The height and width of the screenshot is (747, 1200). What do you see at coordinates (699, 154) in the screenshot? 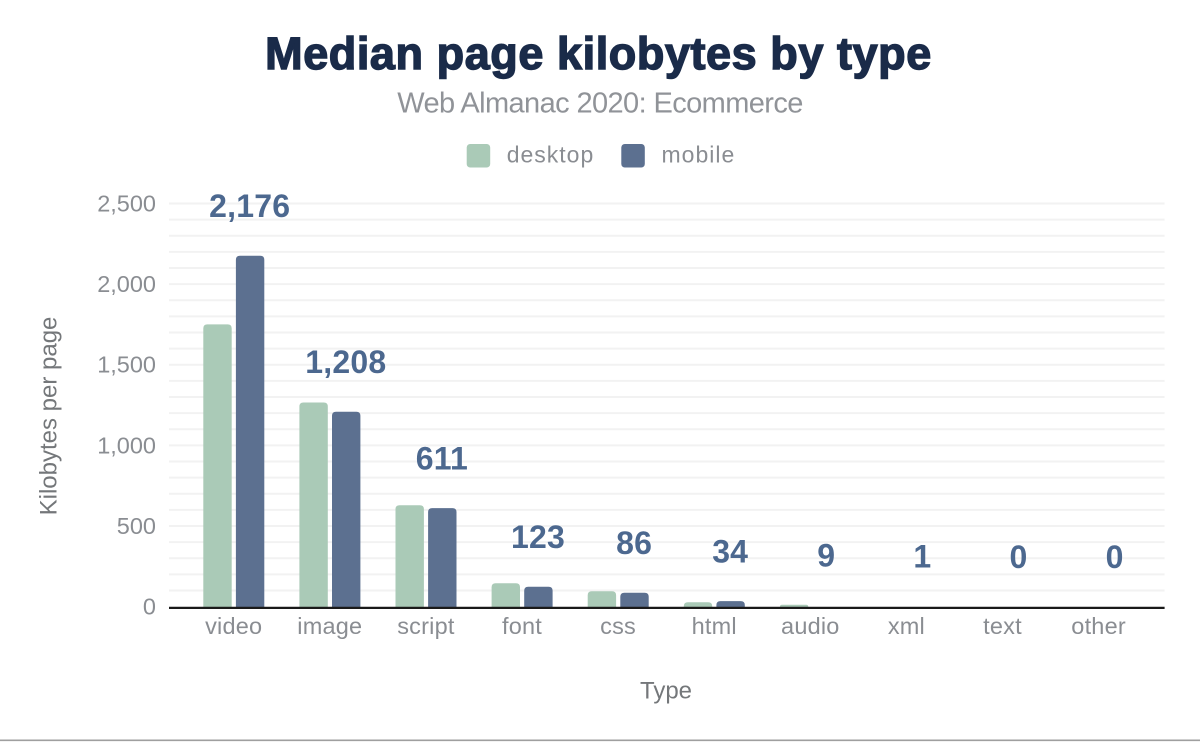
I see `svg-text: mobile` at bounding box center [699, 154].